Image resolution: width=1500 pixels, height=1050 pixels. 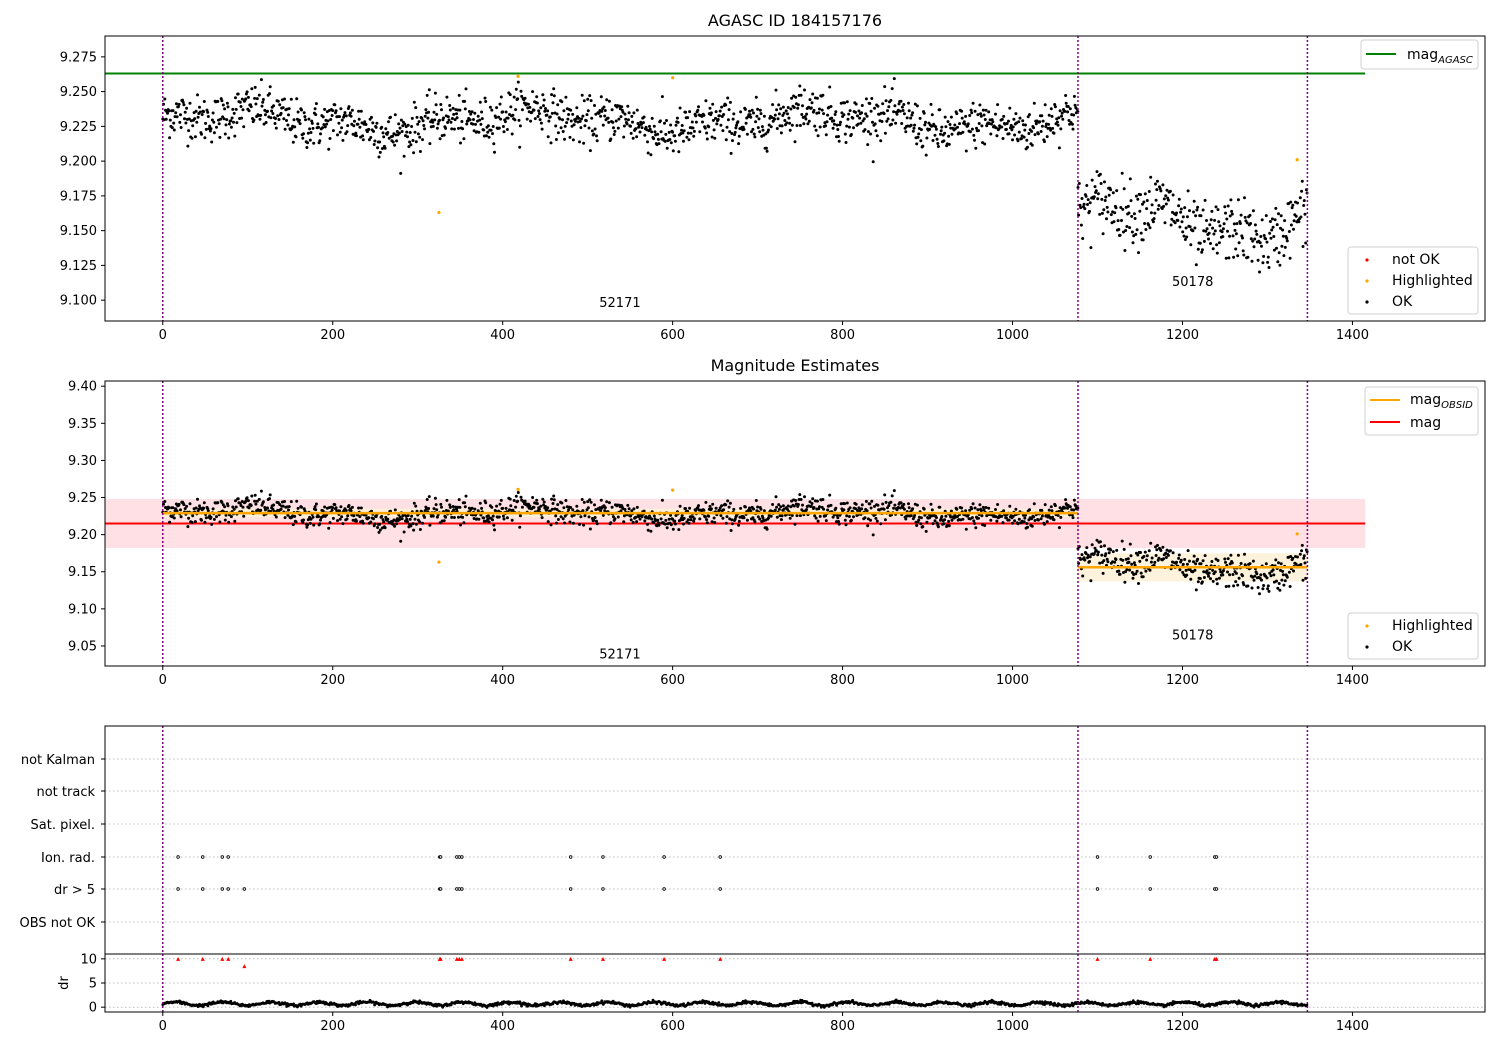 I want to click on legend-not-ok-label: not OK, so click(x=1416, y=260).